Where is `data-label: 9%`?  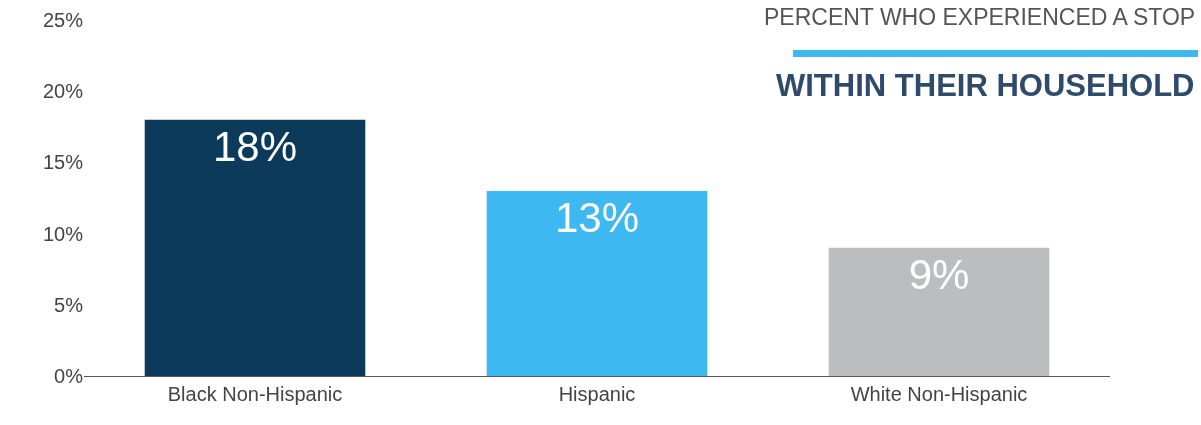 data-label: 9% is located at coordinates (939, 274).